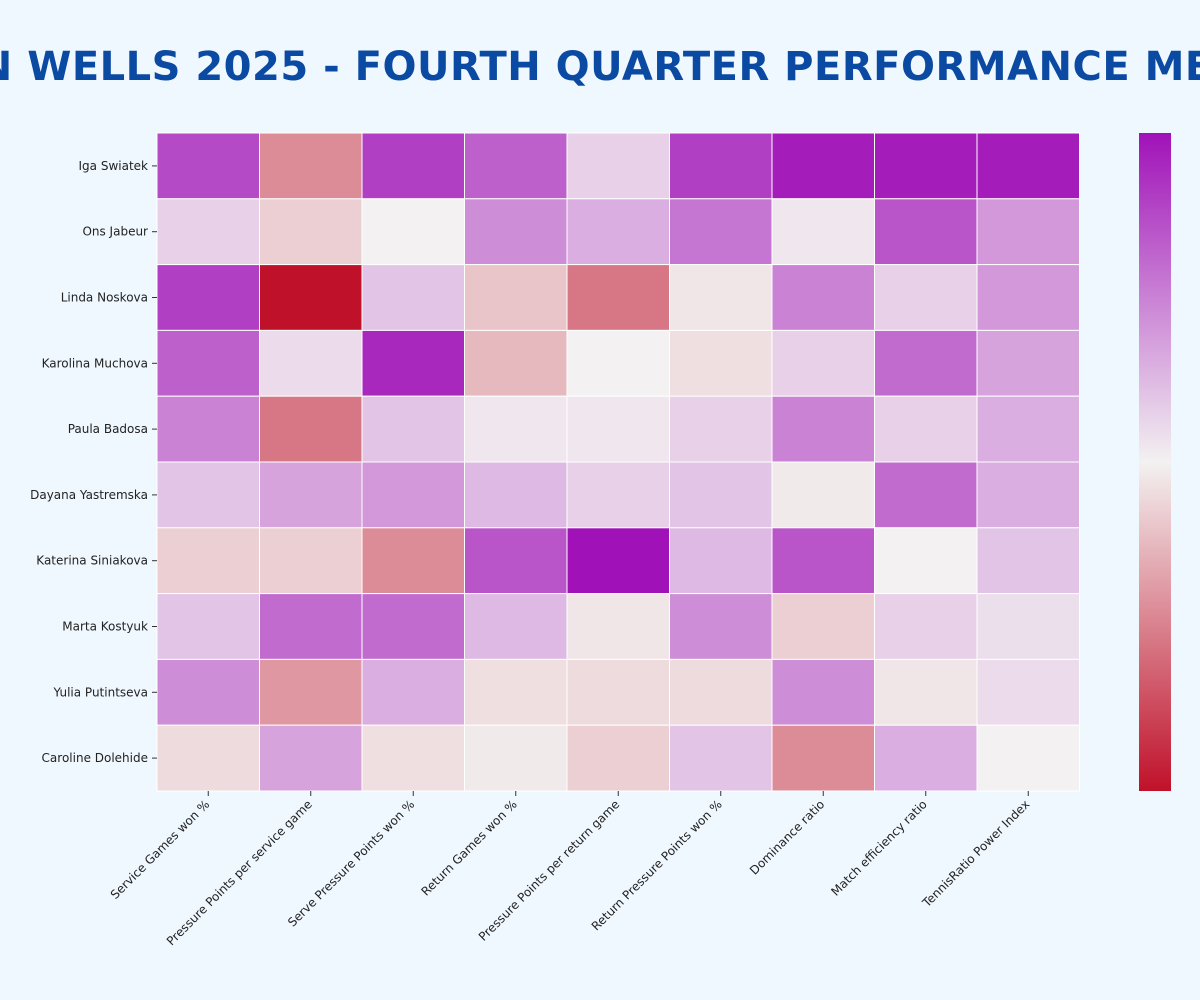  Describe the element at coordinates (975, 853) in the screenshot. I see `column-label: TennisRatio Power Index` at that location.